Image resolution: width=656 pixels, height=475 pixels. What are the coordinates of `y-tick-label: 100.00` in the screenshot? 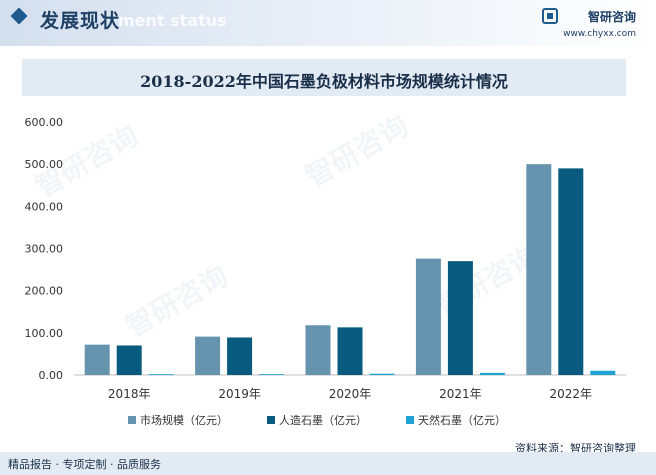 It's located at (44, 333).